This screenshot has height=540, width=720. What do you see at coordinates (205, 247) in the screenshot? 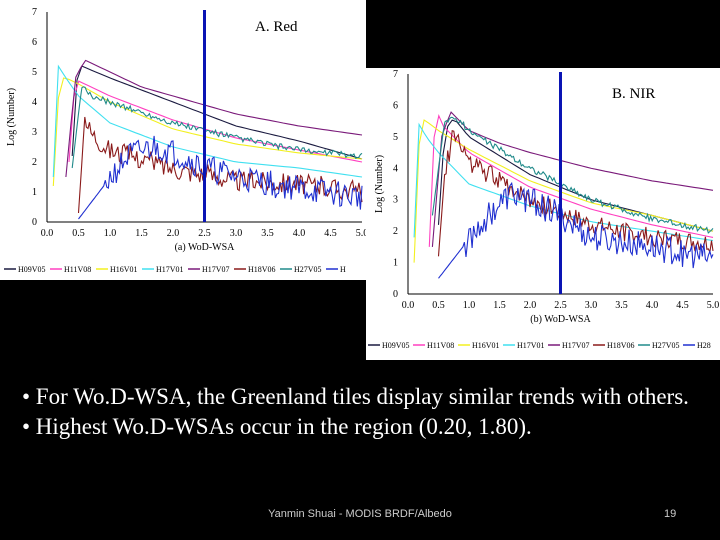
I see `x-axis-label: (a) WoD-WSA` at bounding box center [205, 247].